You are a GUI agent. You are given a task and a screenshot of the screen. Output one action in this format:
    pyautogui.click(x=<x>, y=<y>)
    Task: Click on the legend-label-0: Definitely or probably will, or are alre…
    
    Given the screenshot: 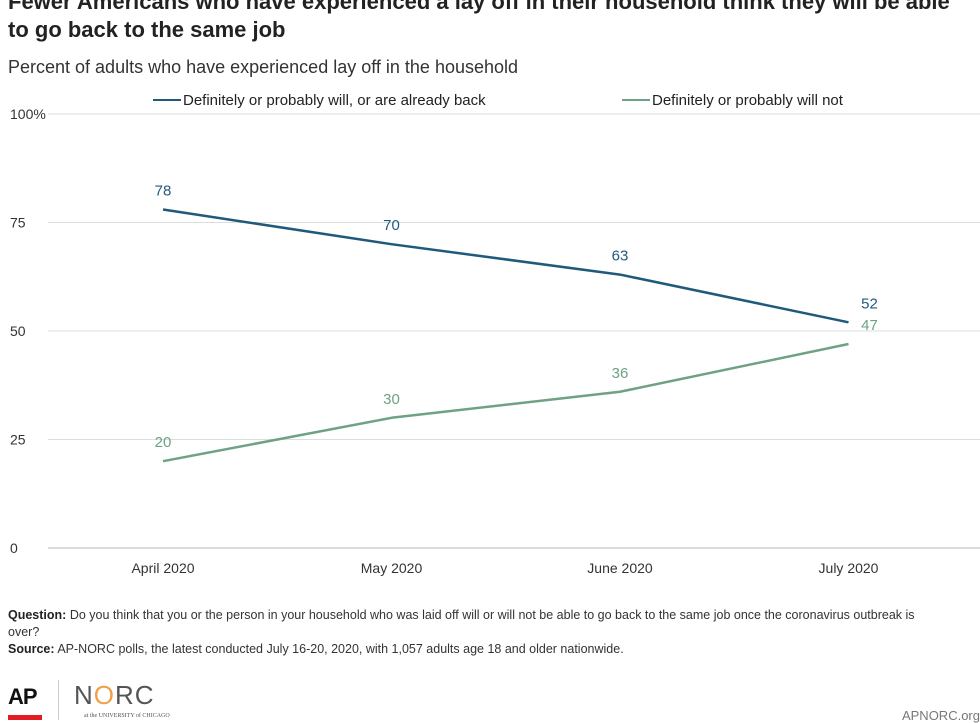 What is the action you would take?
    pyautogui.click(x=334, y=100)
    